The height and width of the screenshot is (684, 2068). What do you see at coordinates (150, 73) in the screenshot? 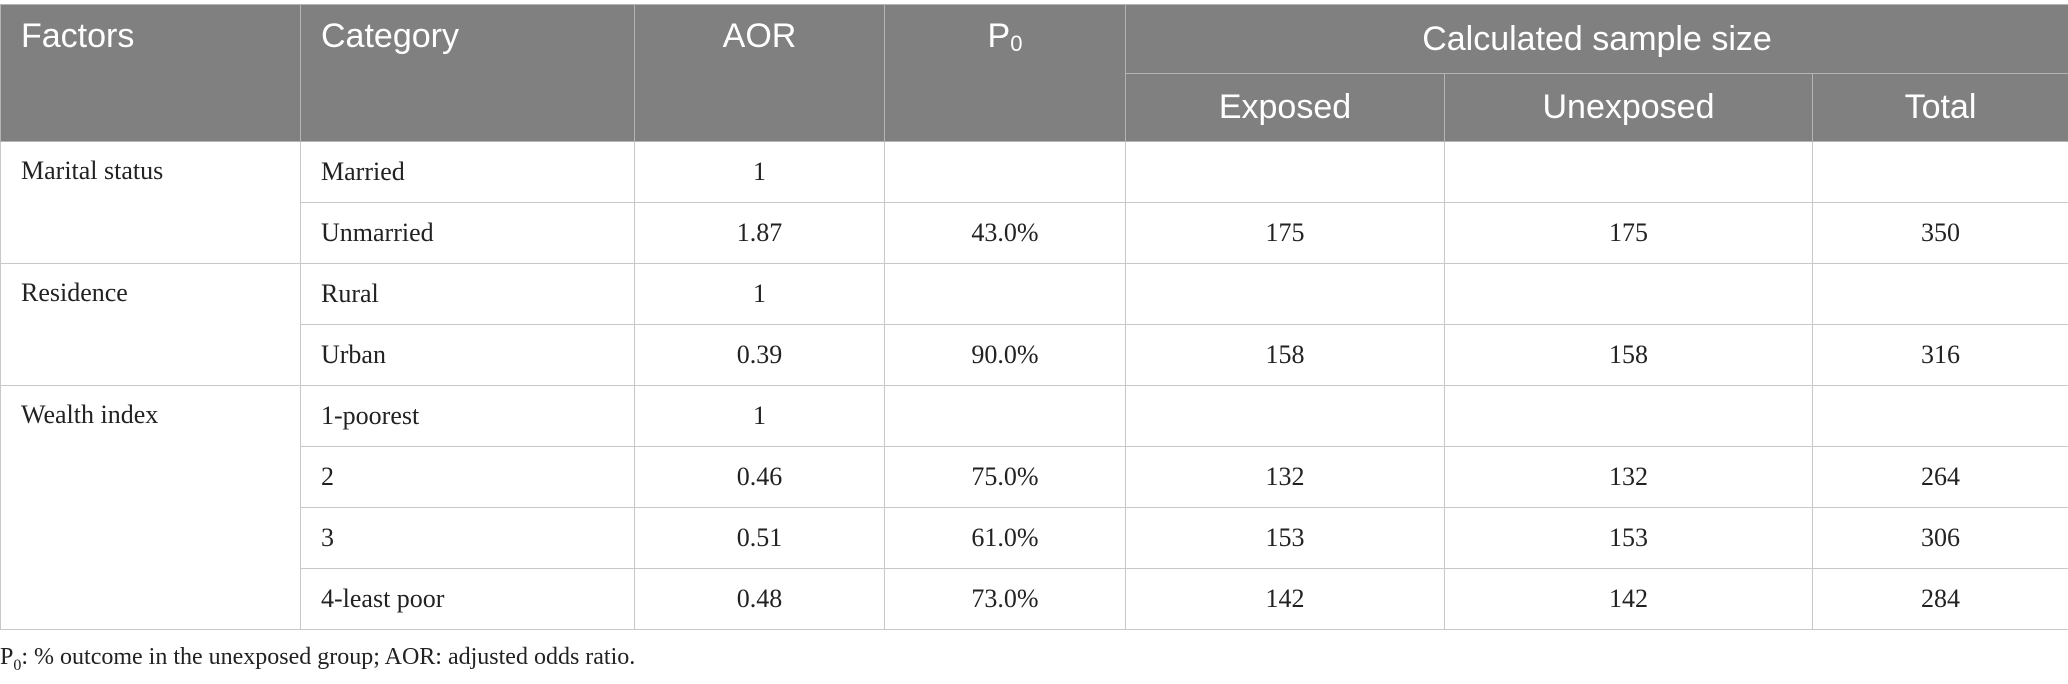
I see `header-factors: Factors` at bounding box center [150, 73].